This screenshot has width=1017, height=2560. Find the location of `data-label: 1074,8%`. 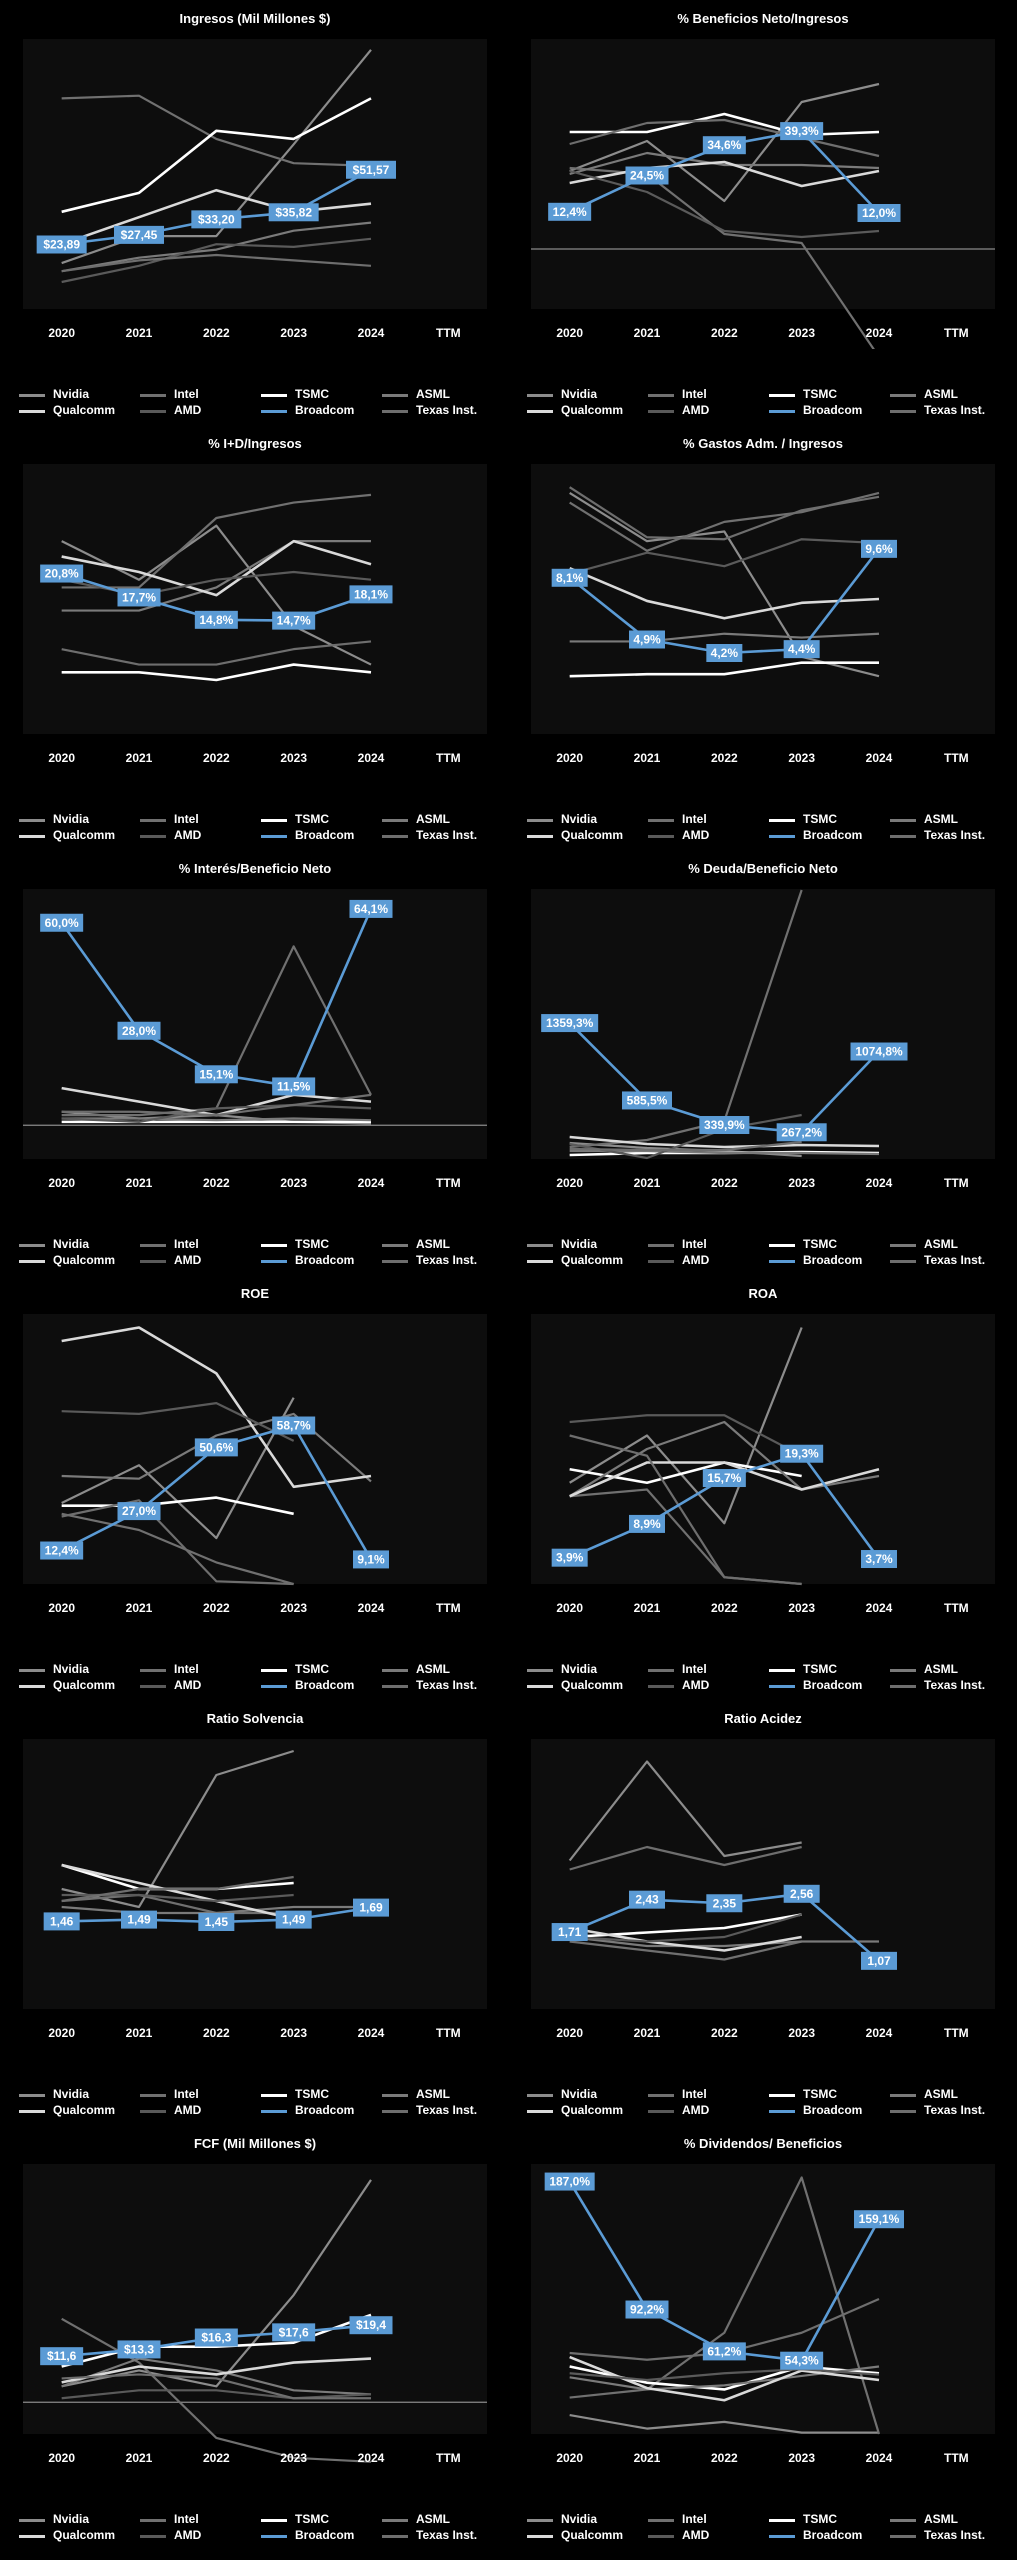

data-label: 1074,8% is located at coordinates (879, 1051).